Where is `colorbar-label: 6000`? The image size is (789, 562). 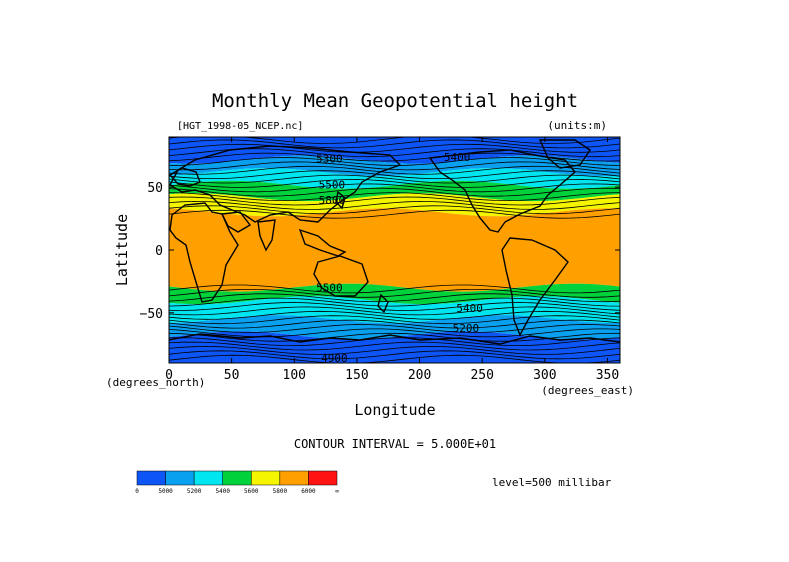 colorbar-label: 6000 is located at coordinates (308, 491).